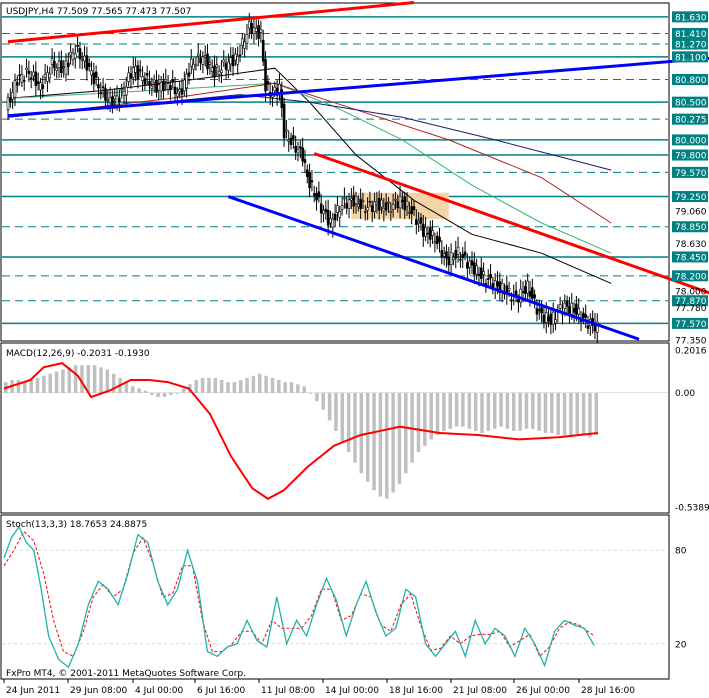  Describe the element at coordinates (433, 268) in the screenshot. I see `trendline` at that location.